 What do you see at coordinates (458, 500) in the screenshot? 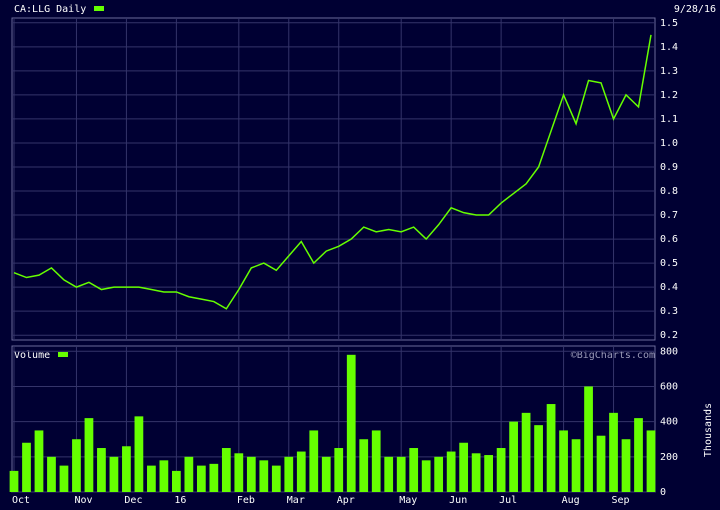
I see `x-tick-label: Jun` at bounding box center [458, 500].